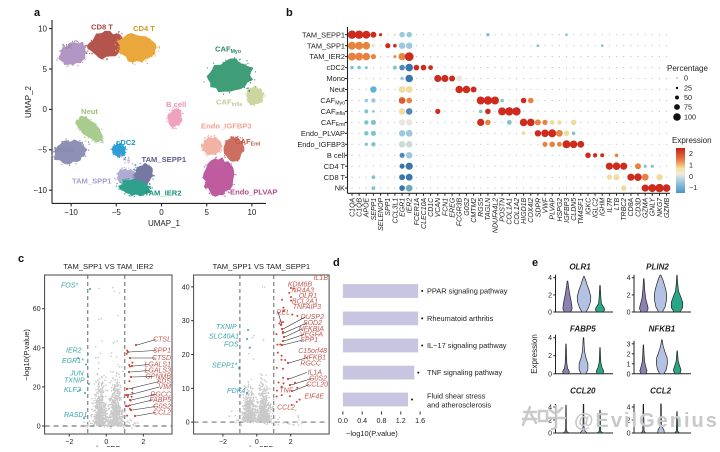 The image size is (720, 452). Describe the element at coordinates (226, 327) in the screenshot. I see `svg-text: TXNIP` at that location.